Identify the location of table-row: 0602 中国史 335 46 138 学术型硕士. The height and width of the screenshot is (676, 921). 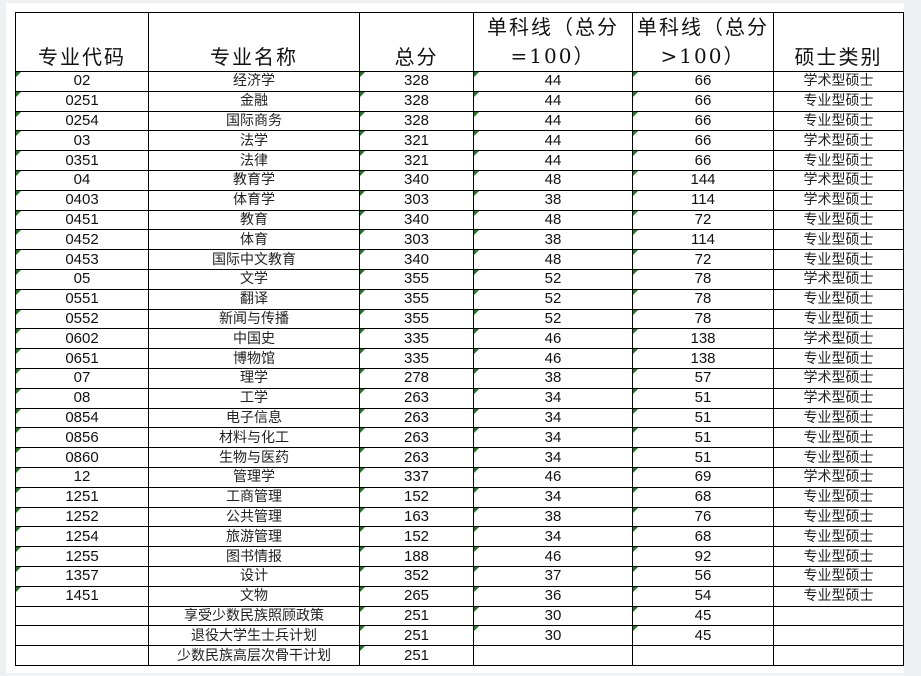
(459, 339).